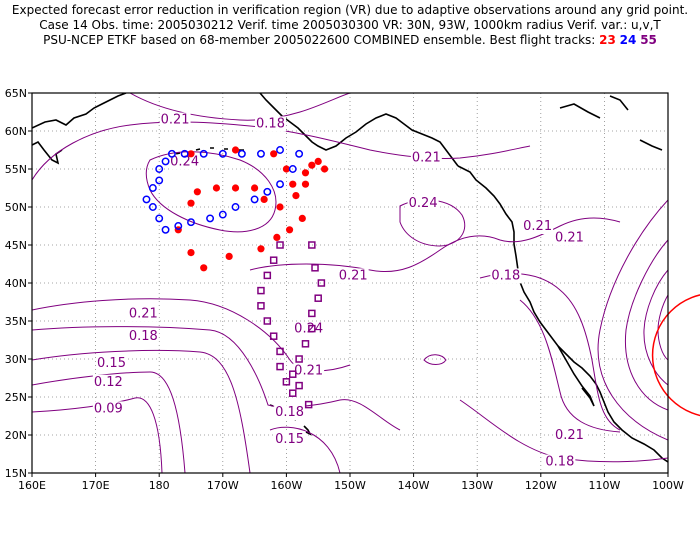 This screenshot has width=700, height=540. I want to click on coastline-alaska, so click(359, 130).